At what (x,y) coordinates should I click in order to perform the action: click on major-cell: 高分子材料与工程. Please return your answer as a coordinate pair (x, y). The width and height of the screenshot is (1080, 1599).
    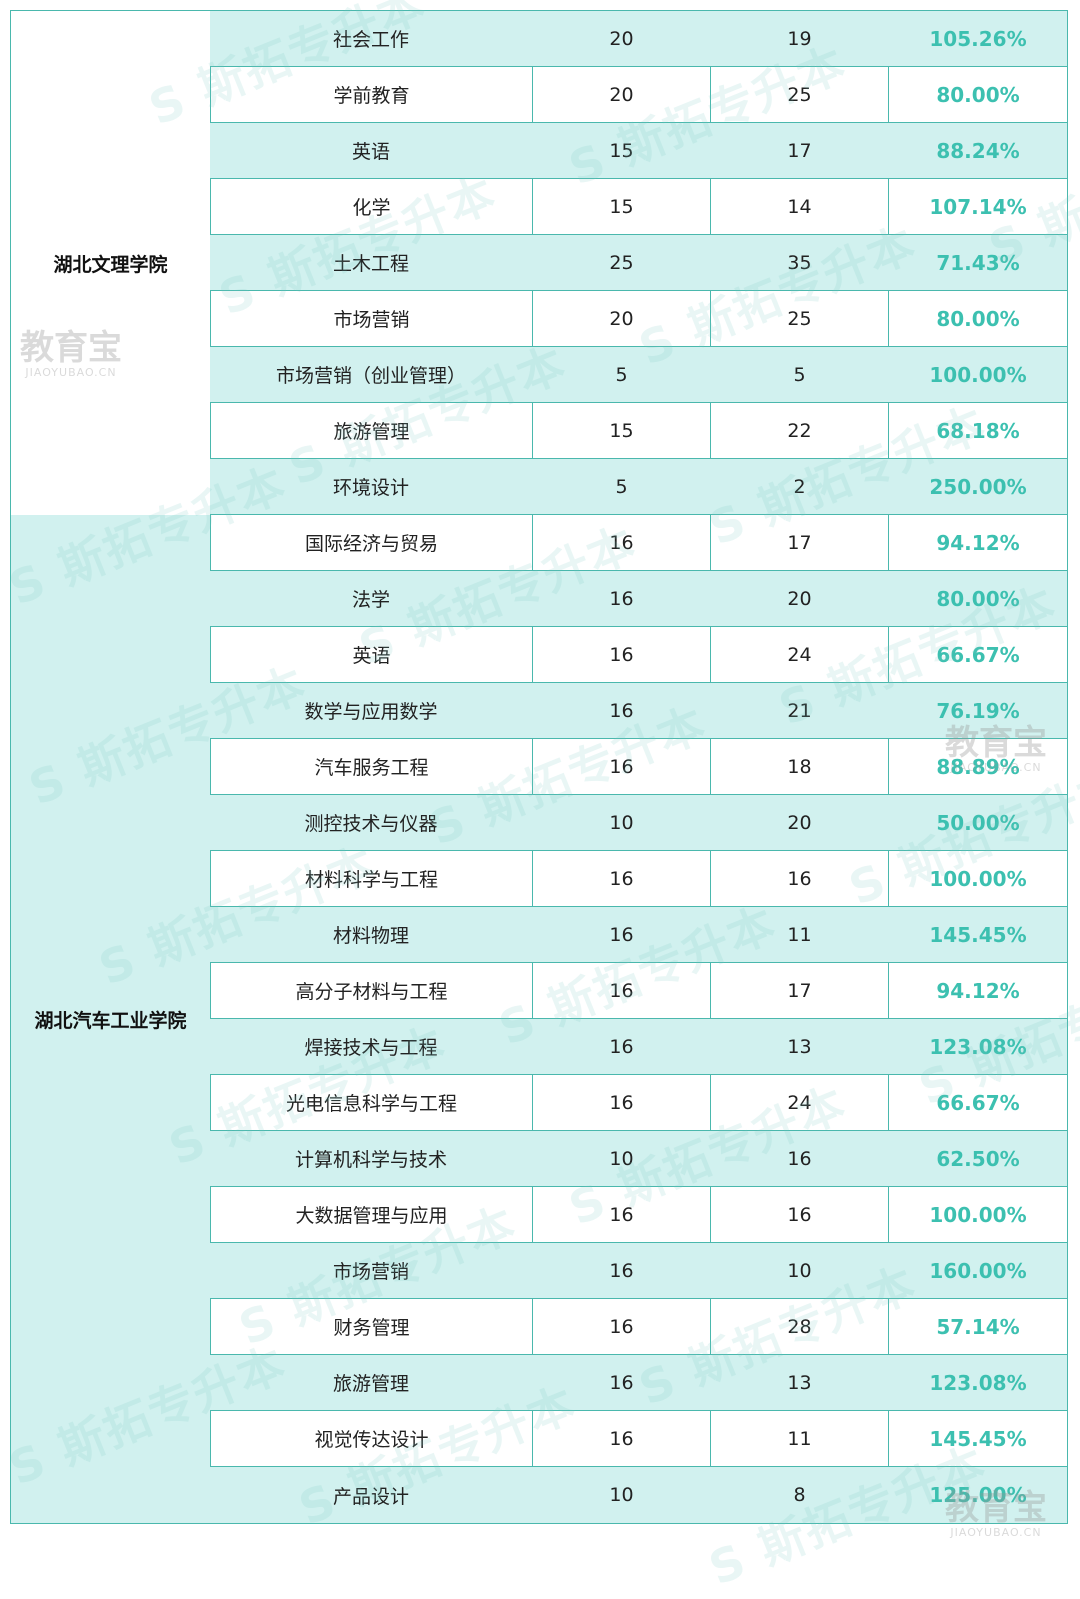
    Looking at the image, I should click on (371, 990).